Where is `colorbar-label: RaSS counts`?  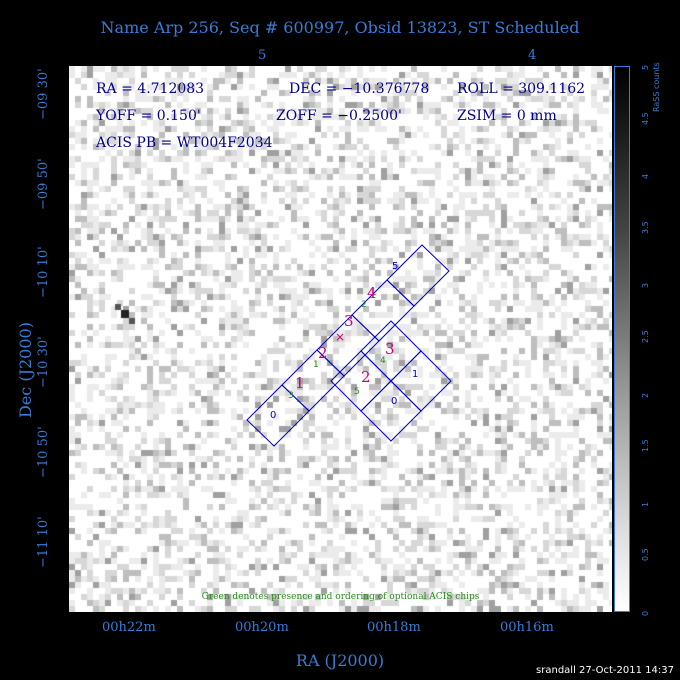 colorbar-label: RaSS counts is located at coordinates (656, 87).